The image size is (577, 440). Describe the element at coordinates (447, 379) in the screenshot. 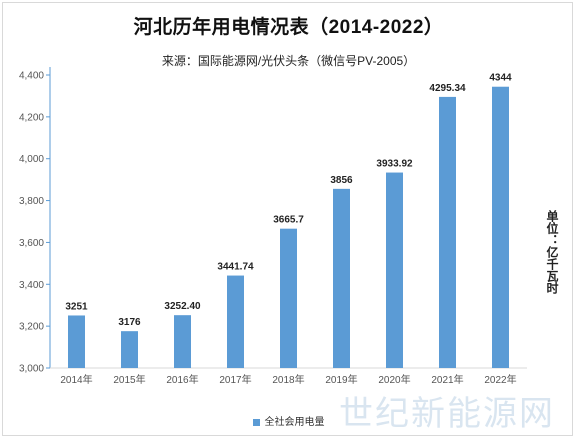

I see `x-tick-label: 2021年` at that location.